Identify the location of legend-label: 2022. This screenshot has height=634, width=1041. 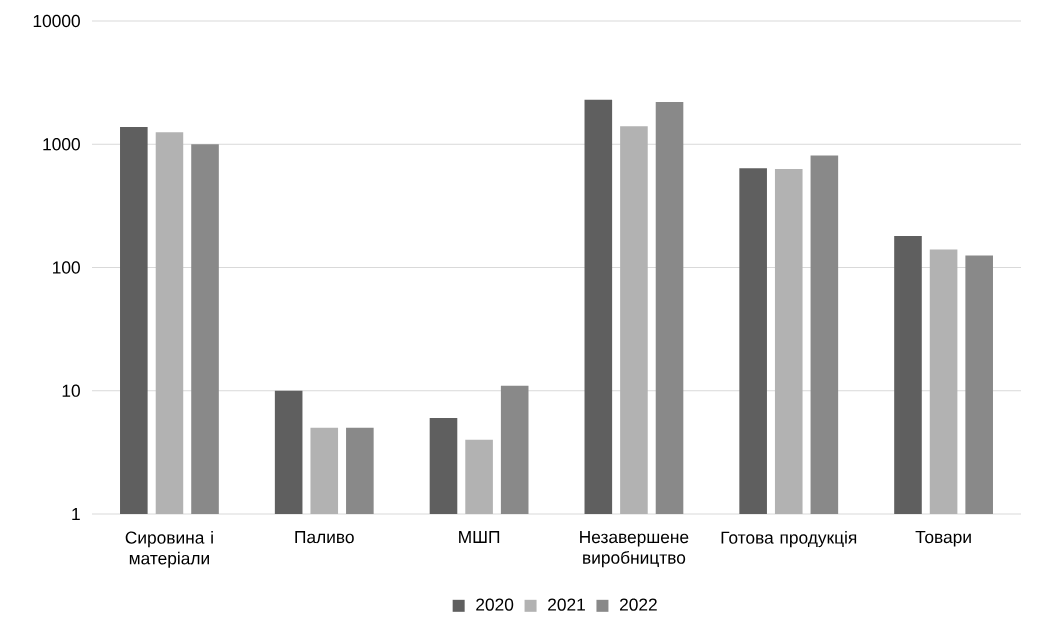
(638, 604).